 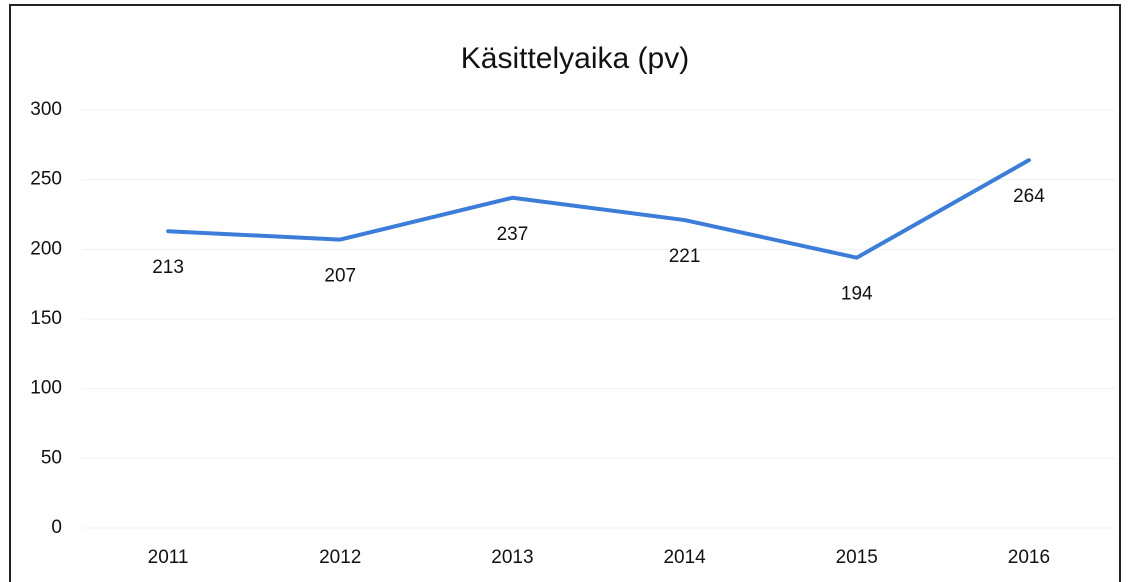 What do you see at coordinates (1029, 196) in the screenshot?
I see `data-label: 264` at bounding box center [1029, 196].